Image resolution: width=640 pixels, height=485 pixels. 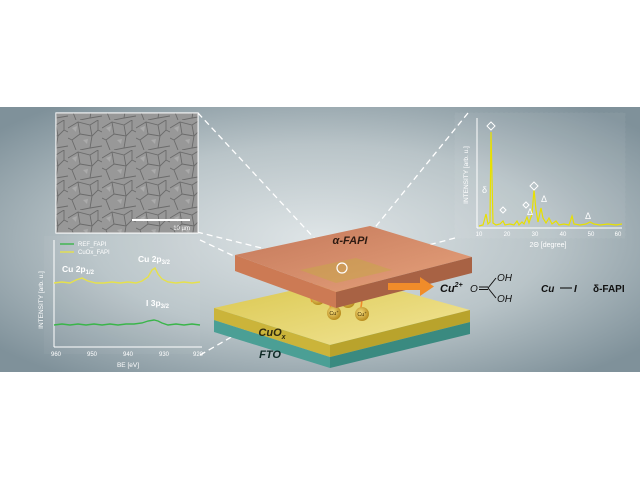 I want to click on cuox-layer-label: CuOx, so click(x=272, y=334).